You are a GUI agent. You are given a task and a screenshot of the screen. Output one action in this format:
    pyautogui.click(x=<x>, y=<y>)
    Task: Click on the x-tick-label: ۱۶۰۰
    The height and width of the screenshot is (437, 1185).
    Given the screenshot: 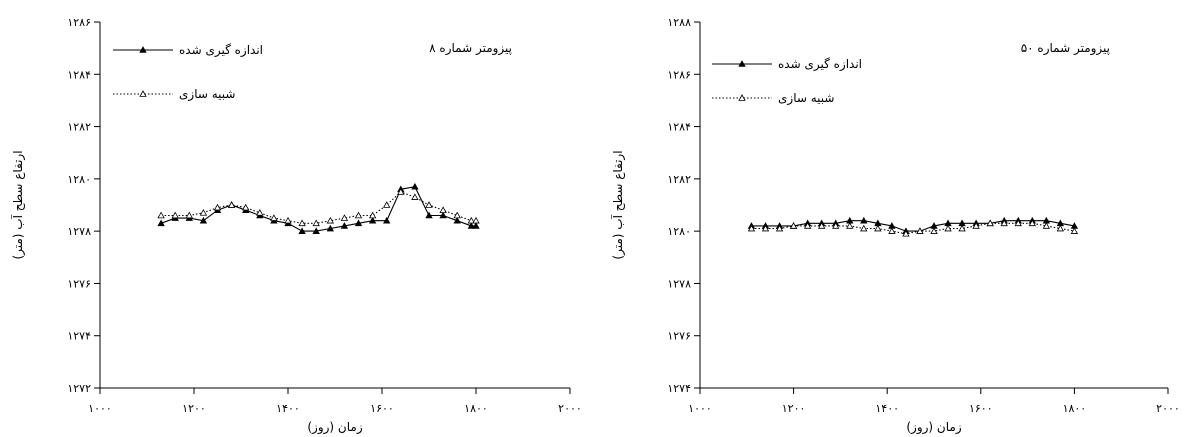 What is the action you would take?
    pyautogui.click(x=981, y=408)
    